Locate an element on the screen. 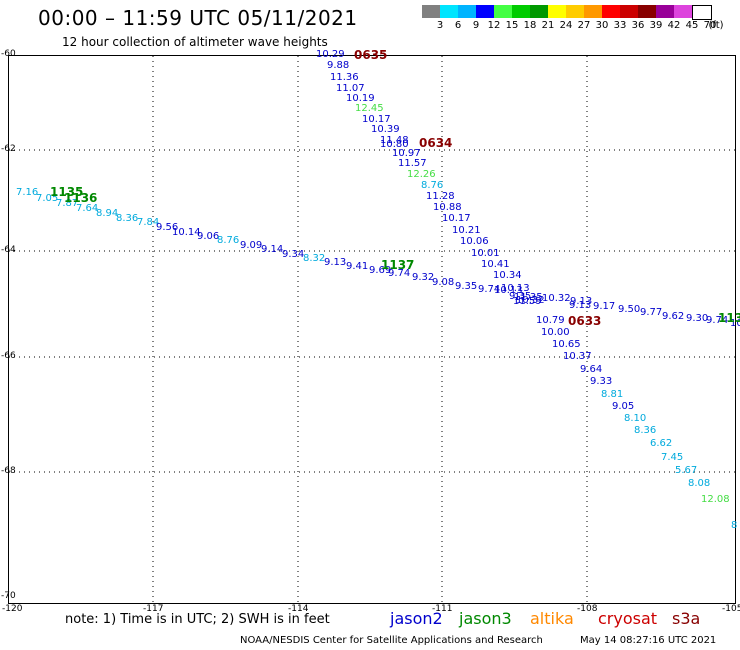  jason3-observation: 9.08 is located at coordinates (443, 282).